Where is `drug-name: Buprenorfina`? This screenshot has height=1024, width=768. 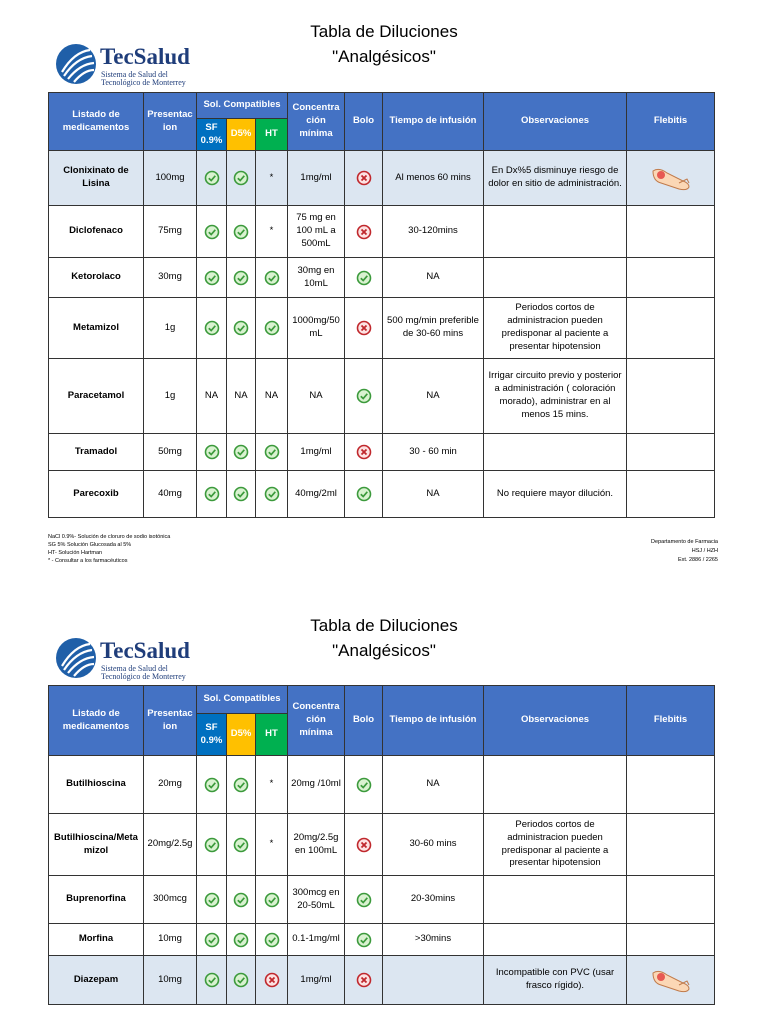
drug-name: Buprenorfina is located at coordinates (96, 899).